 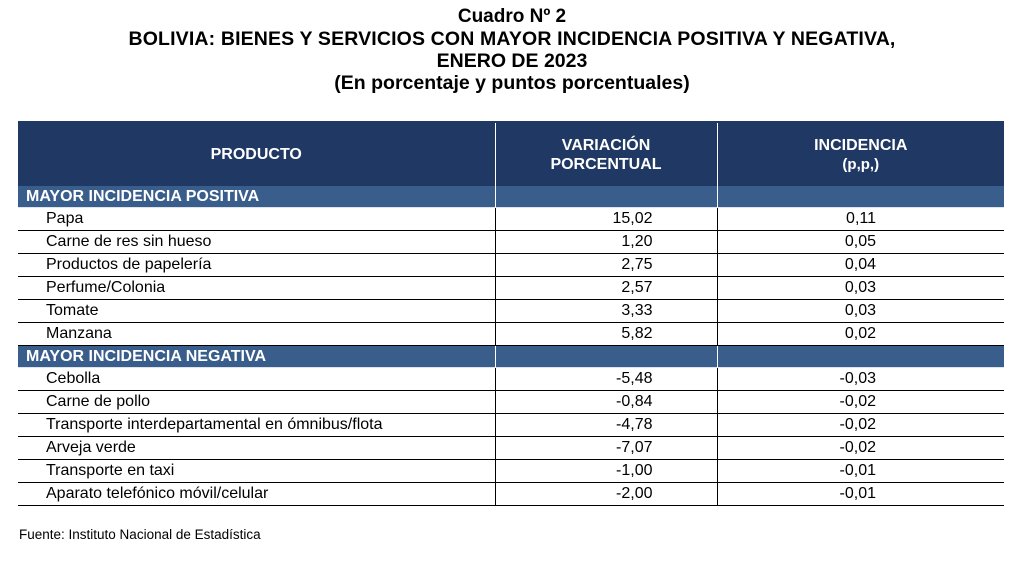 I want to click on cell-producto: Transporte en taxi, so click(x=256, y=471).